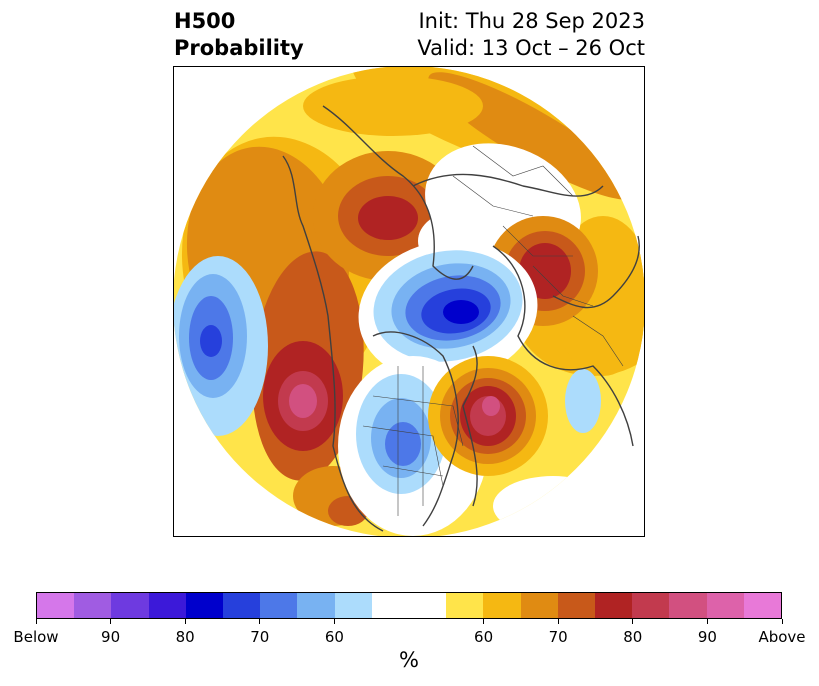 The width and height of the screenshot is (819, 686). Describe the element at coordinates (205, 21) in the screenshot. I see `title-line-1: H500` at that location.